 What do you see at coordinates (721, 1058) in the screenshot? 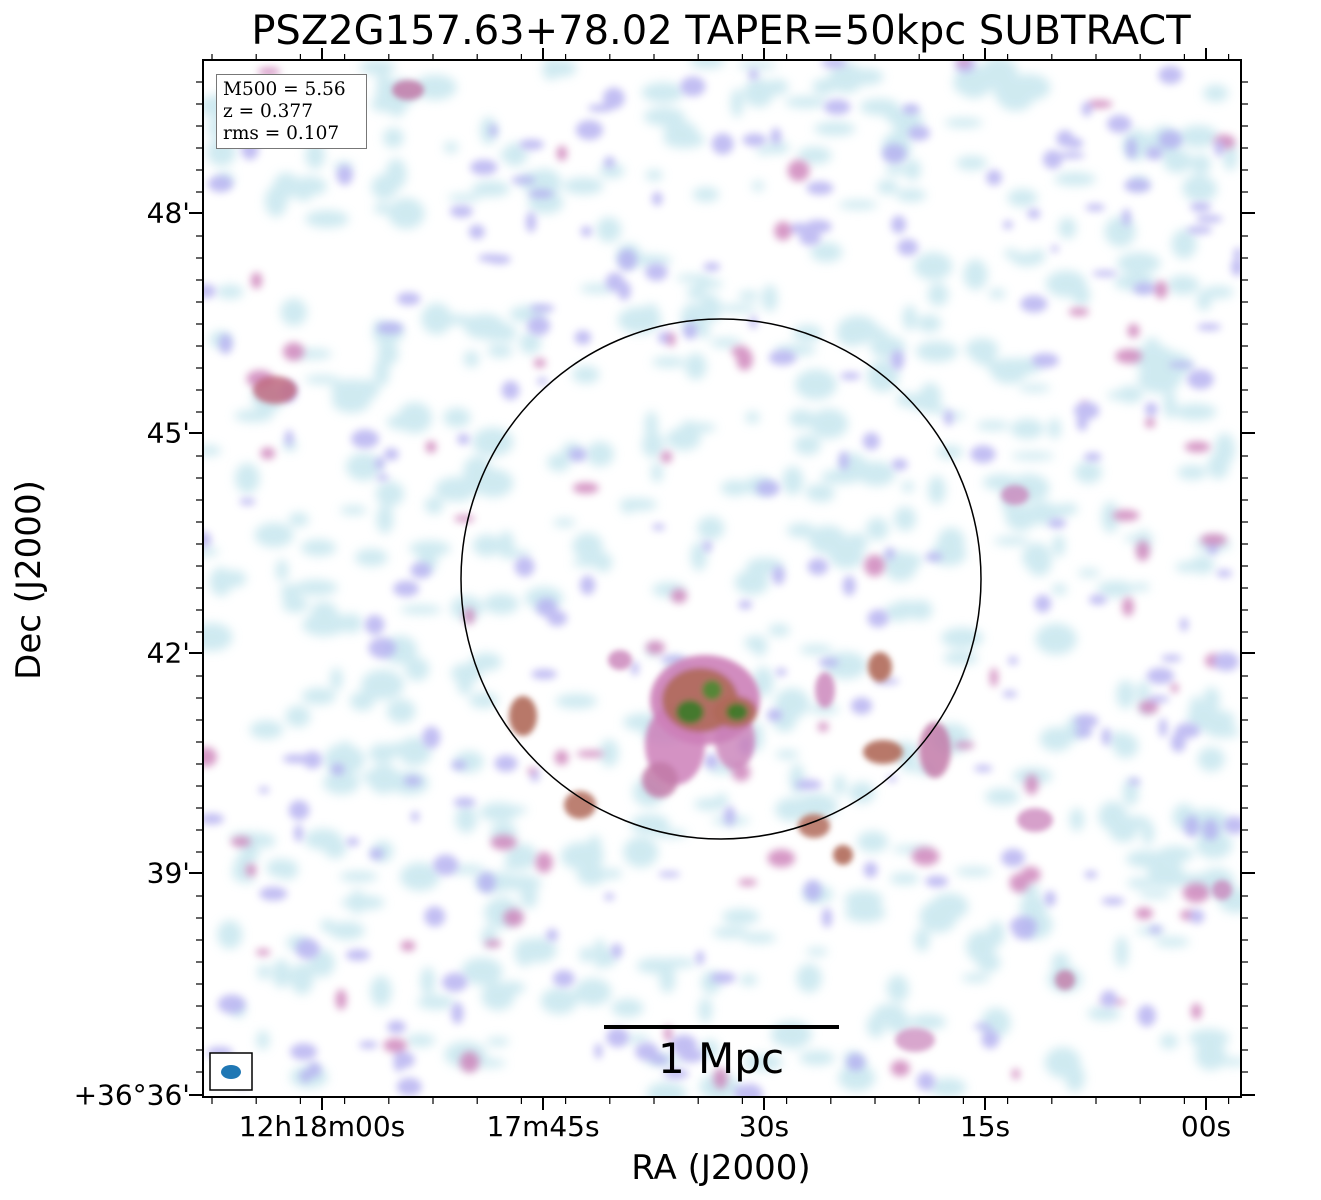
I see `scalebar-label: 1 Mpc` at bounding box center [721, 1058].